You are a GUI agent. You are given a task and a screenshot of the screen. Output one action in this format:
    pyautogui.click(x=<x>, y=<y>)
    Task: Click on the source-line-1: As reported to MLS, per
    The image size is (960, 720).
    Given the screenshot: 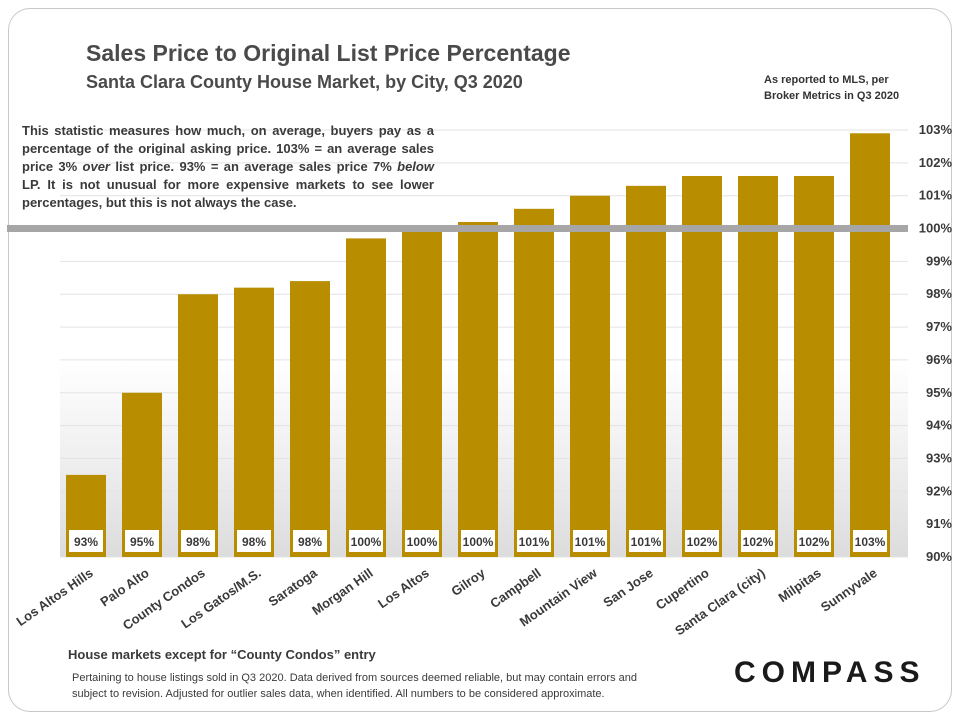 What is the action you would take?
    pyautogui.click(x=826, y=80)
    